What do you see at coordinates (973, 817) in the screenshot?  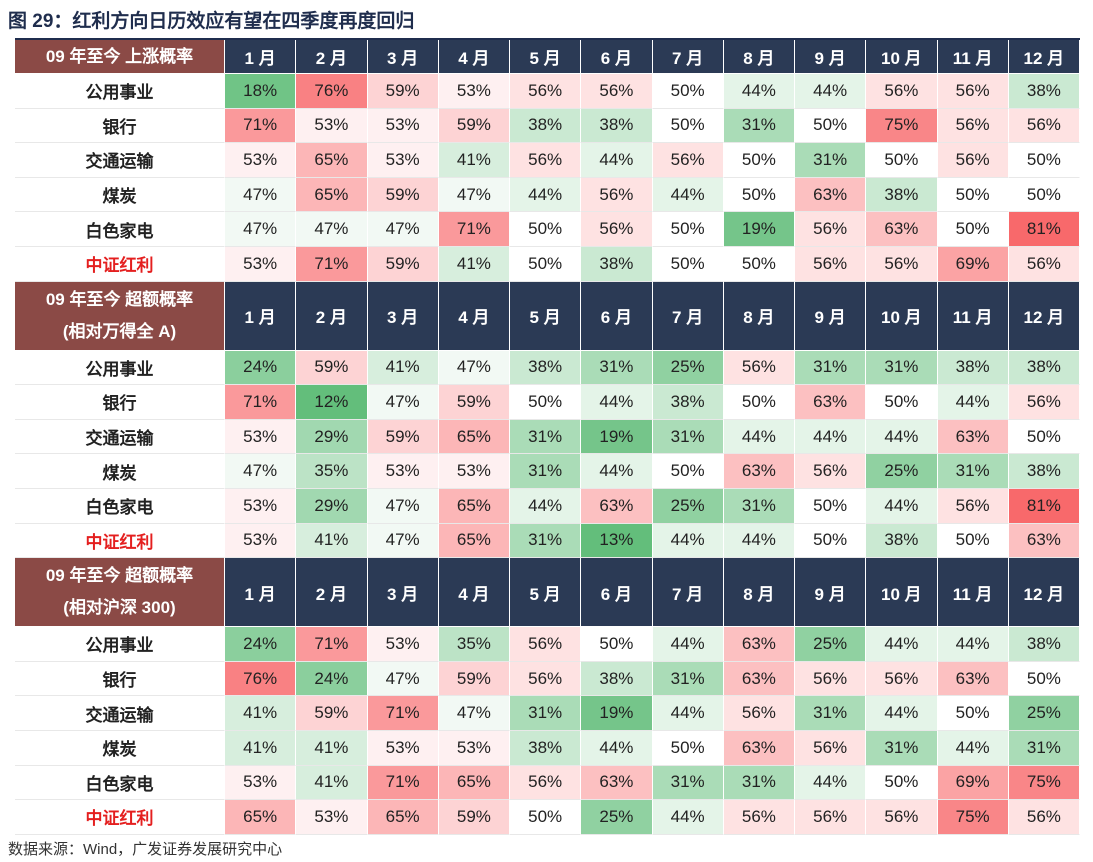 I see `value-cell: 75%` at bounding box center [973, 817].